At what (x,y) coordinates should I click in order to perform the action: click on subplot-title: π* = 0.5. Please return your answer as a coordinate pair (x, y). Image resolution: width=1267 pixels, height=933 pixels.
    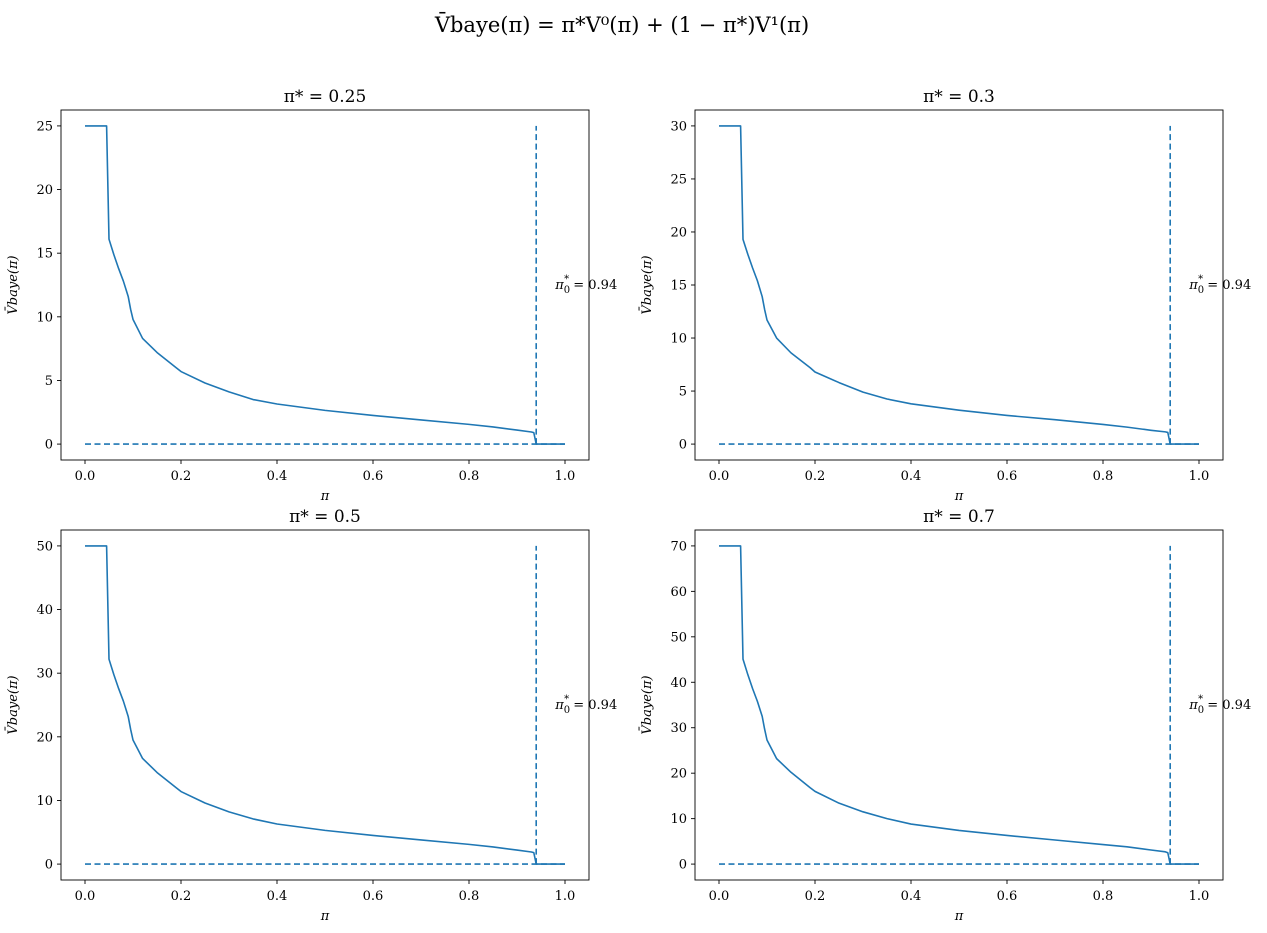
    Looking at the image, I should click on (325, 517).